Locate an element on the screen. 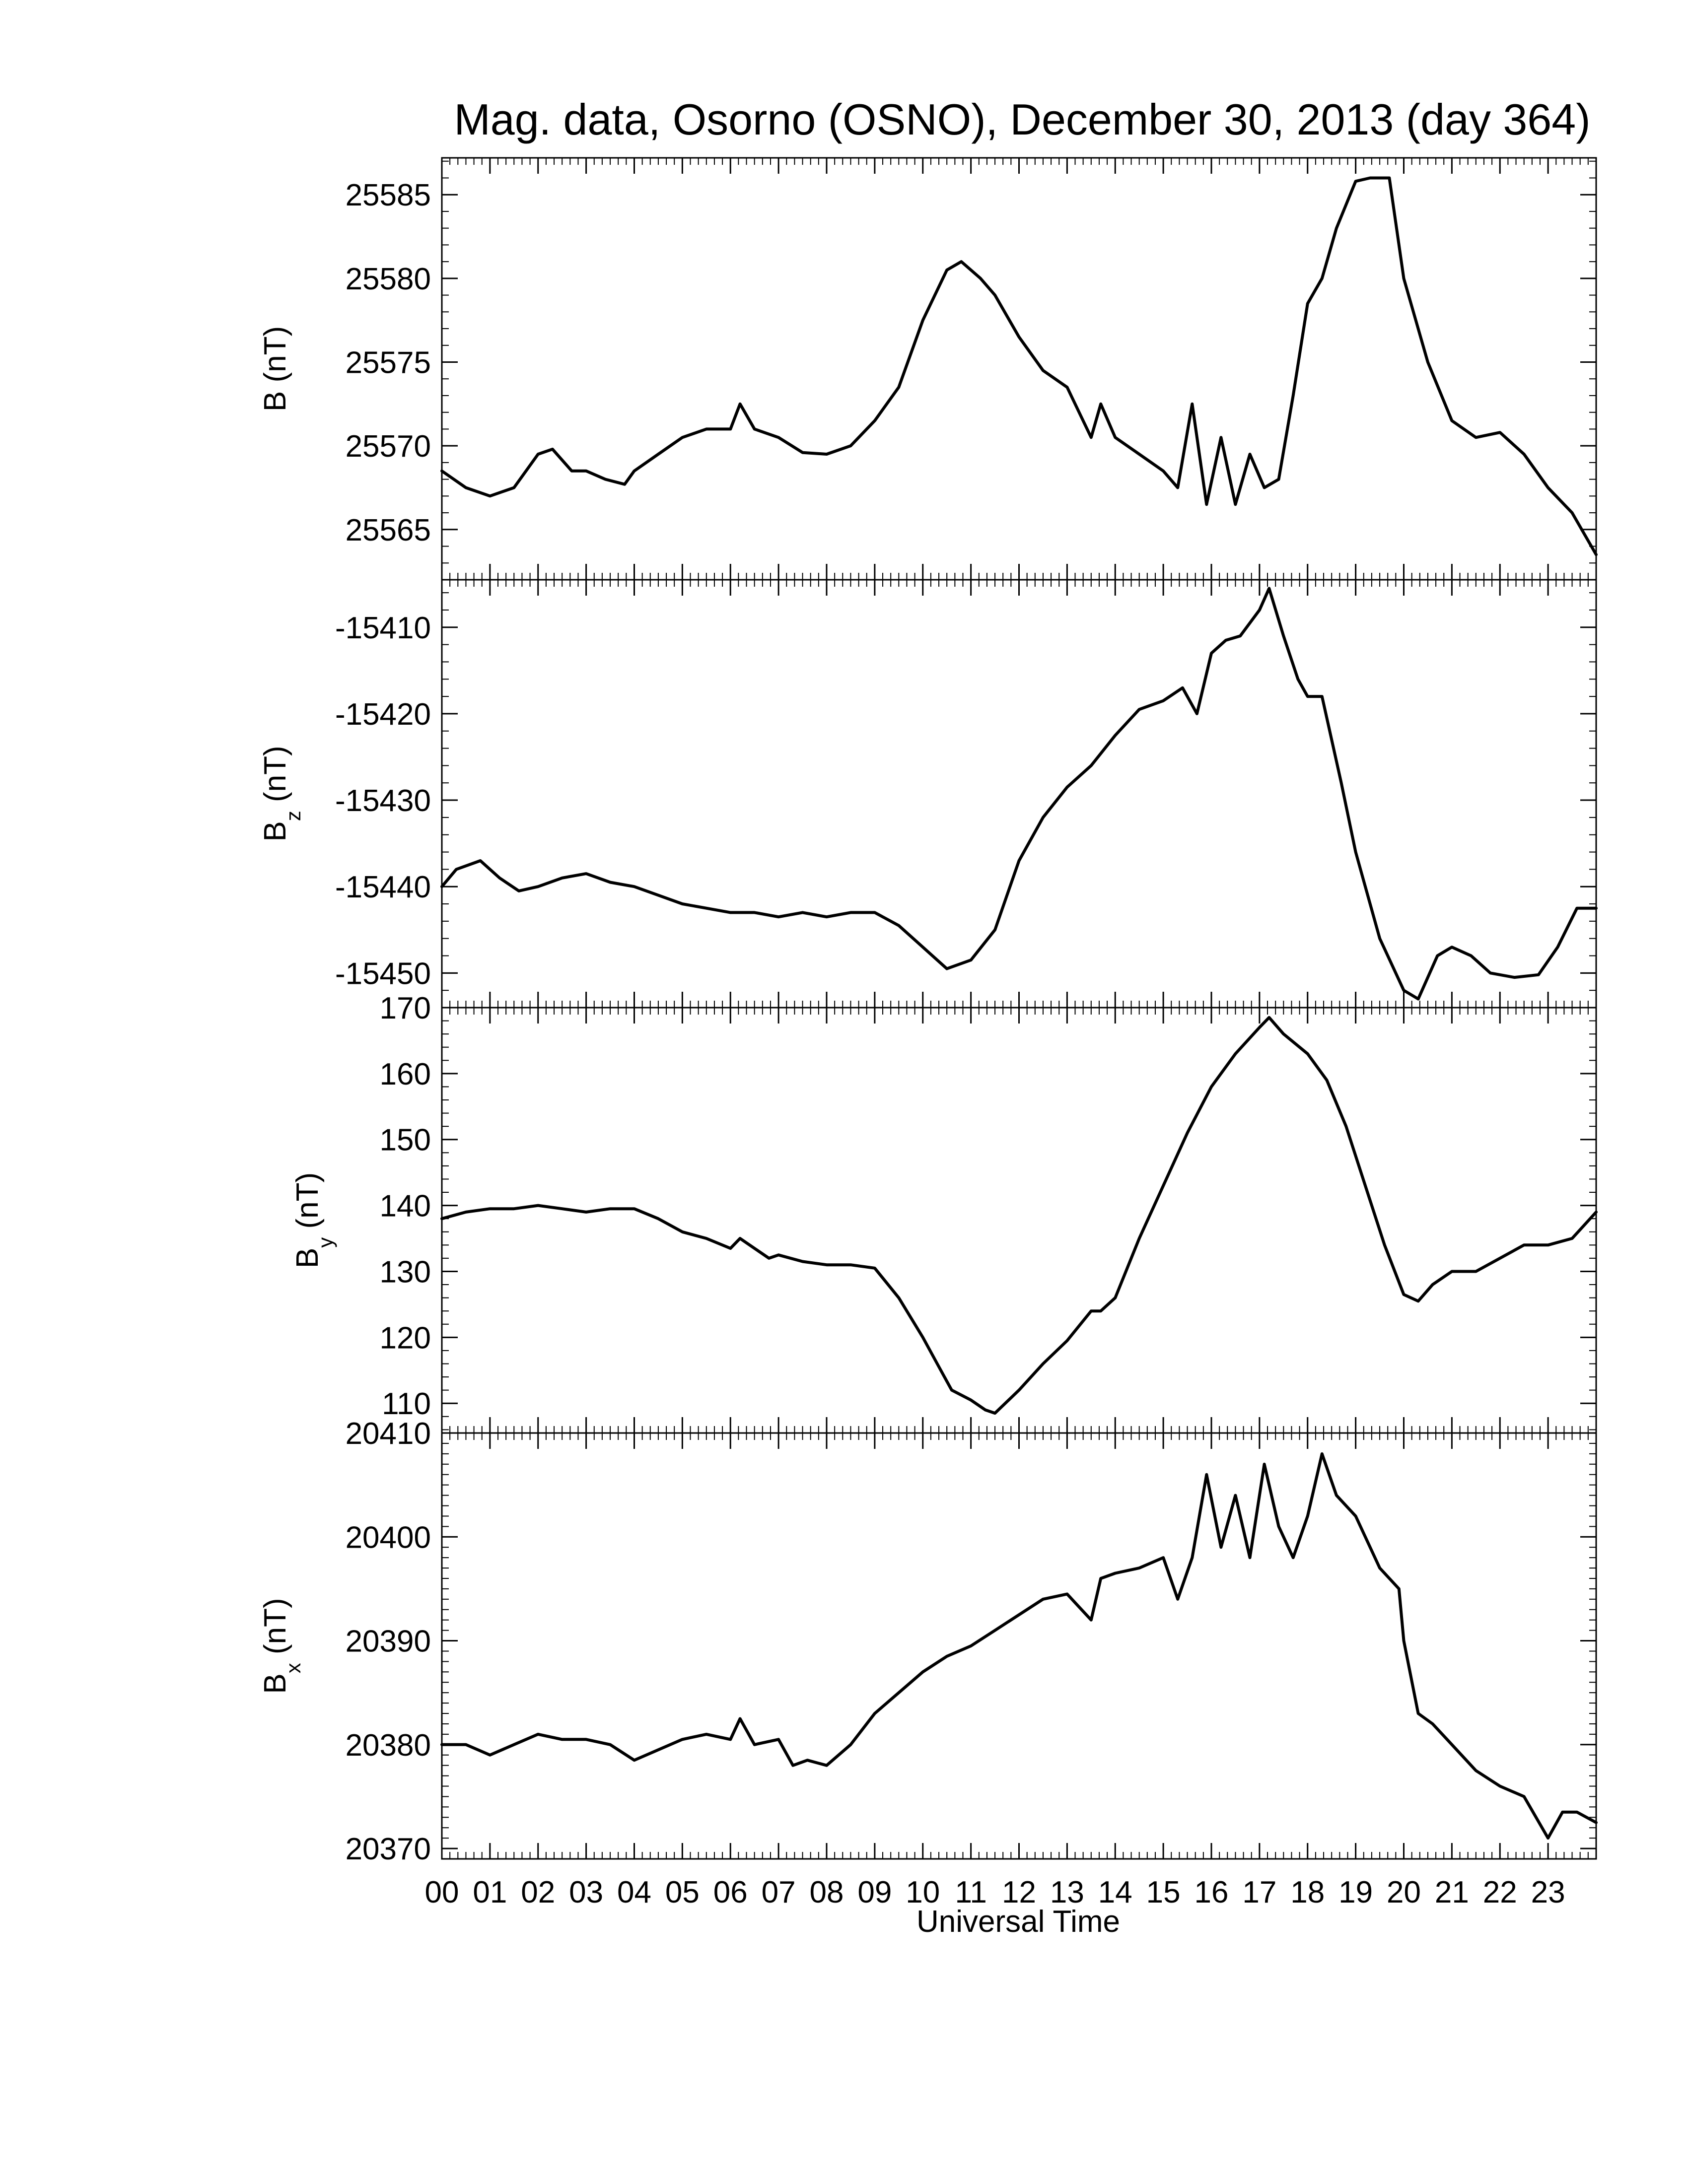 Image resolution: width=1688 pixels, height=2184 pixels. y-axis-title-subscript: z is located at coordinates (293, 816).